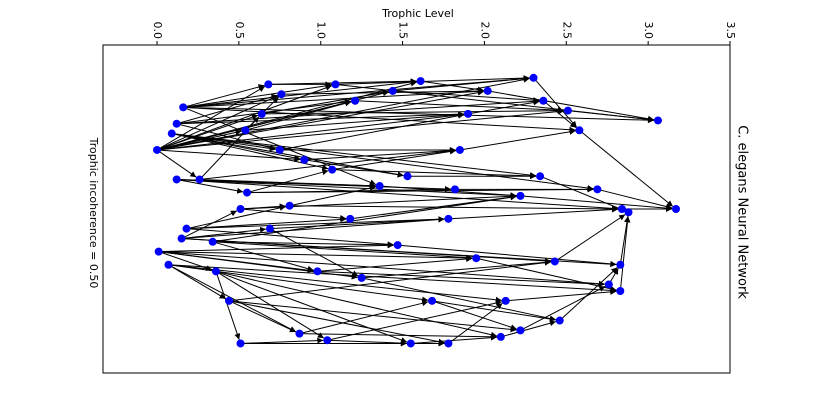  What do you see at coordinates (742, 212) in the screenshot?
I see `chart-title: C. elegans Neural Network` at bounding box center [742, 212].